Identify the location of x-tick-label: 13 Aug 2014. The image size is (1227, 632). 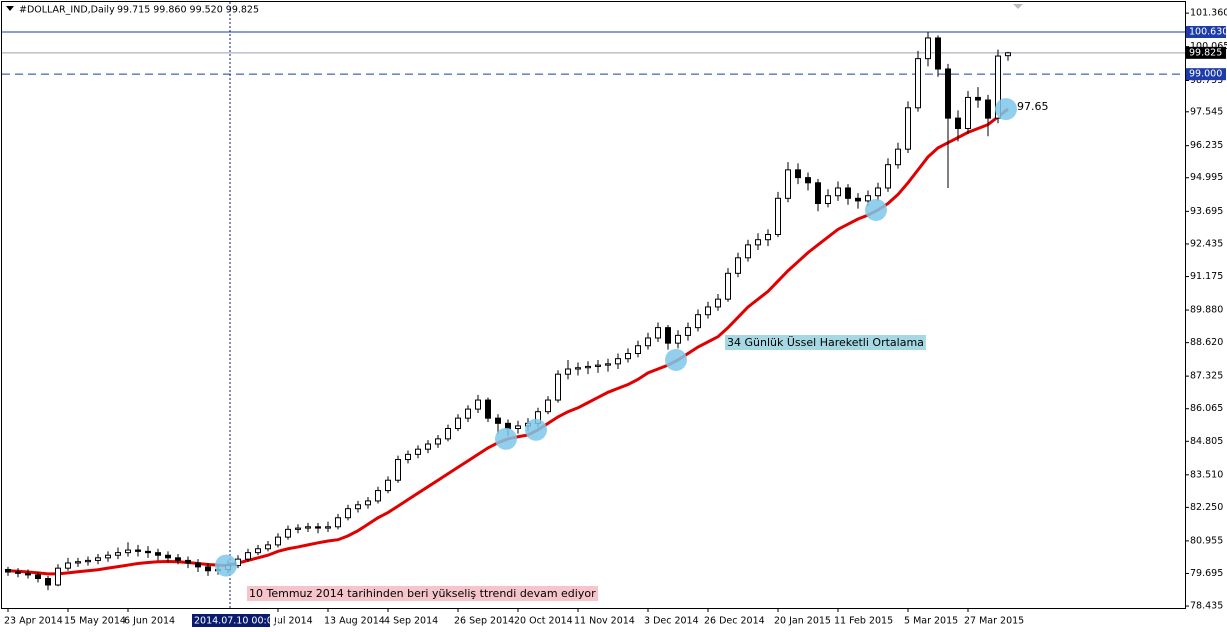
(354, 621).